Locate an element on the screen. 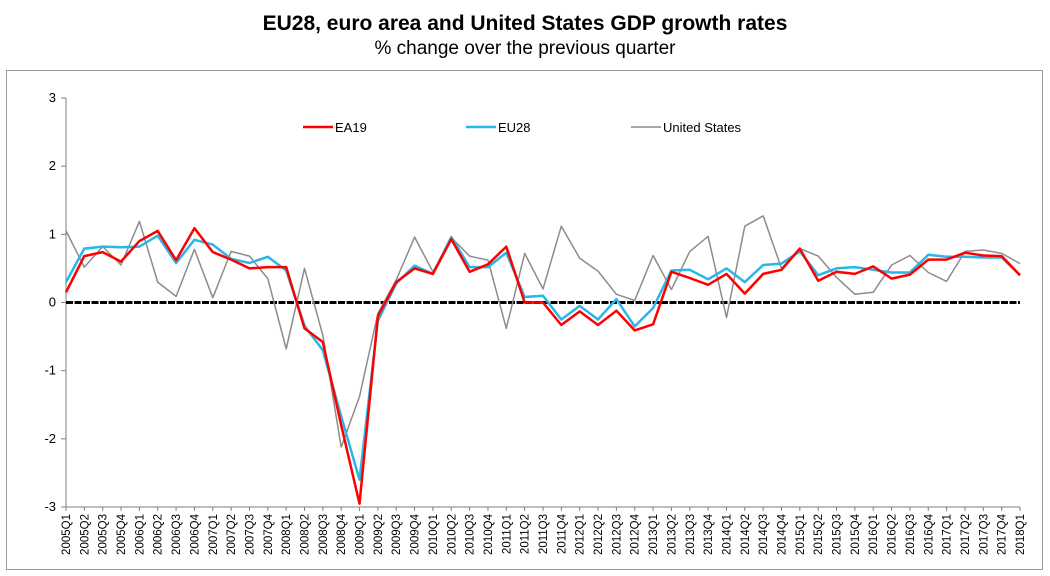 The height and width of the screenshot is (576, 1050). x-tick-label: 2016Q2 is located at coordinates (893, 534).